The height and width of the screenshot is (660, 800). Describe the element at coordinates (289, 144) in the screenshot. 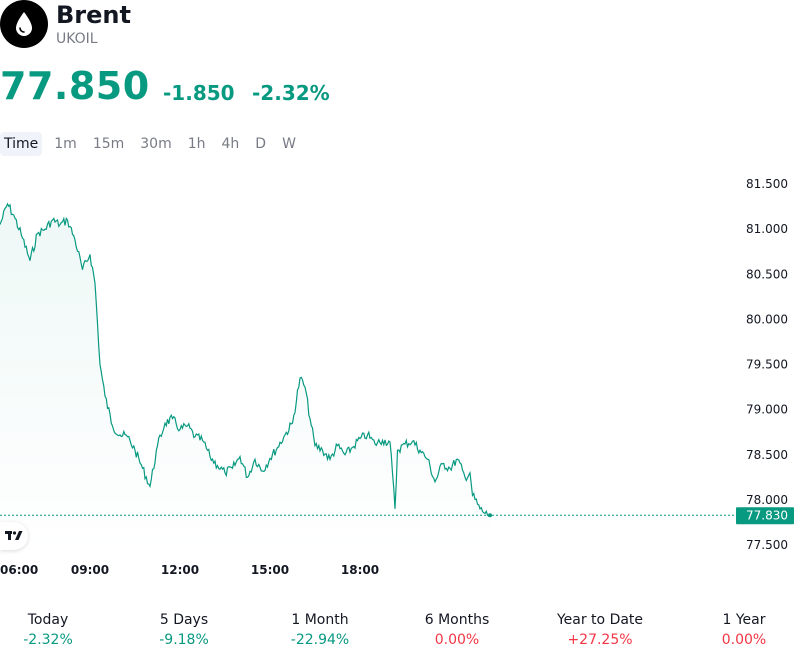

I see `interval-tab-w: W` at that location.